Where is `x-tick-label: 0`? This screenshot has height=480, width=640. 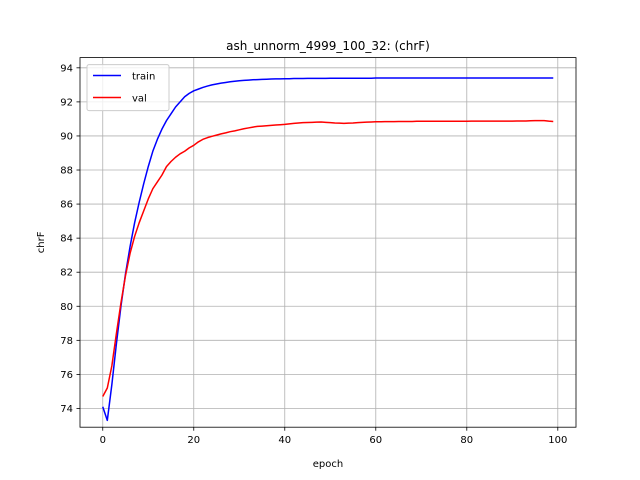
x-tick-label: 0 is located at coordinates (103, 440).